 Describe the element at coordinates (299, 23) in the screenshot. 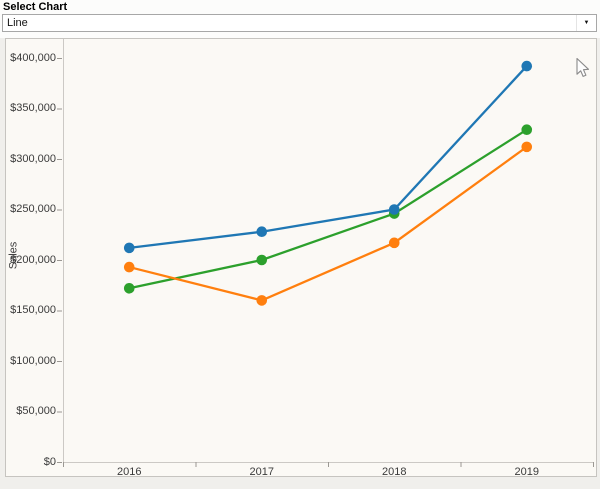

I see `chart-type-dropdown: Line ▼` at that location.